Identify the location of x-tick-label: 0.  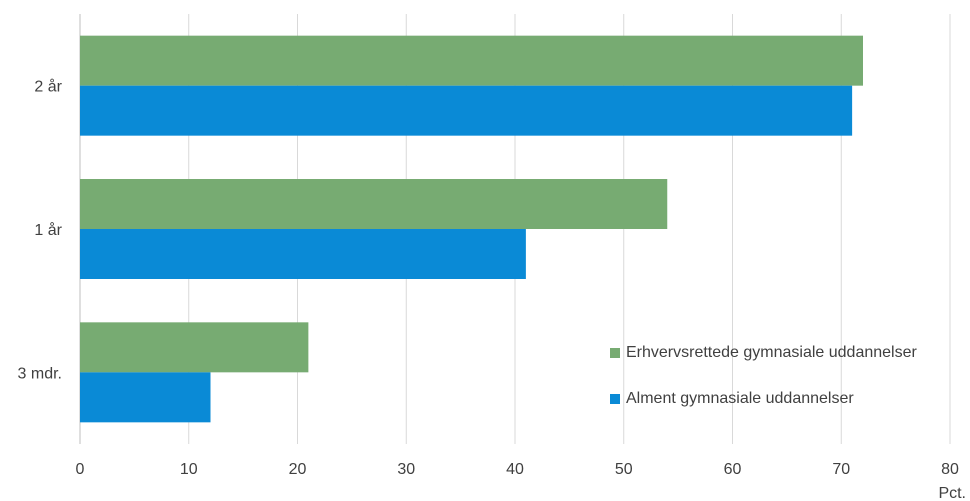
(80, 469).